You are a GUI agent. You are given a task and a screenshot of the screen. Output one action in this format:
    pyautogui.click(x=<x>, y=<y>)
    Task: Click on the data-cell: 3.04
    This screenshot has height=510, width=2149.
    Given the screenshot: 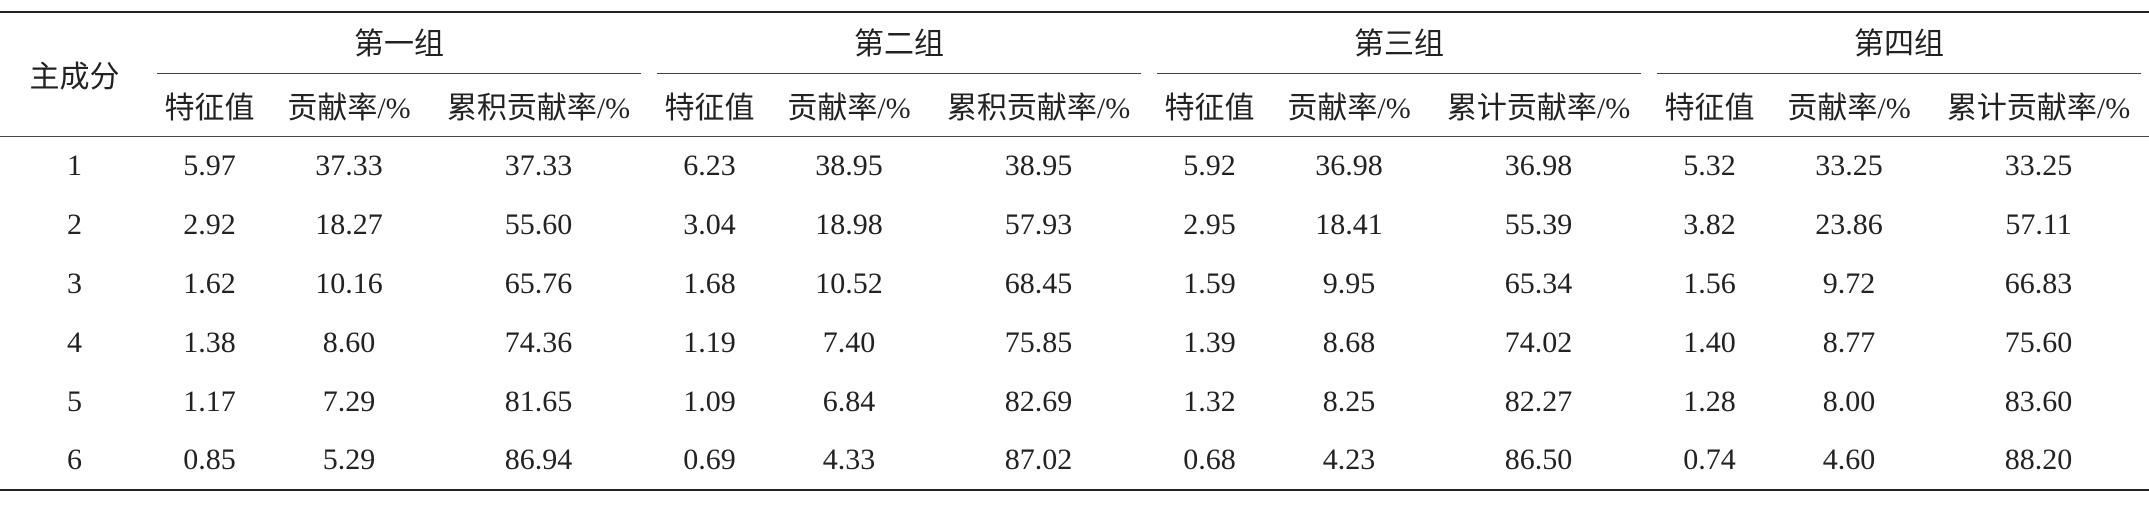 What is the action you would take?
    pyautogui.click(x=709, y=224)
    